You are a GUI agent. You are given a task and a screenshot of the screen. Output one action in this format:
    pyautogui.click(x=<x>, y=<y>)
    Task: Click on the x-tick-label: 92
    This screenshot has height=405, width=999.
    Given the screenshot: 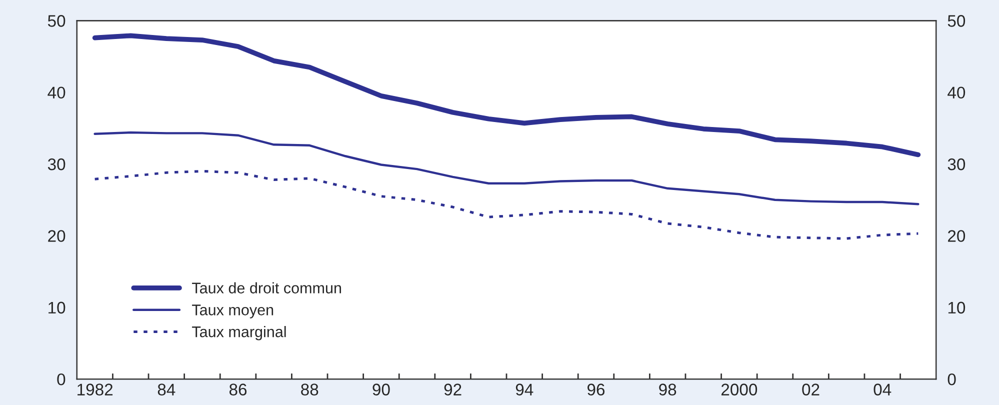 What is the action you would take?
    pyautogui.click(x=453, y=390)
    